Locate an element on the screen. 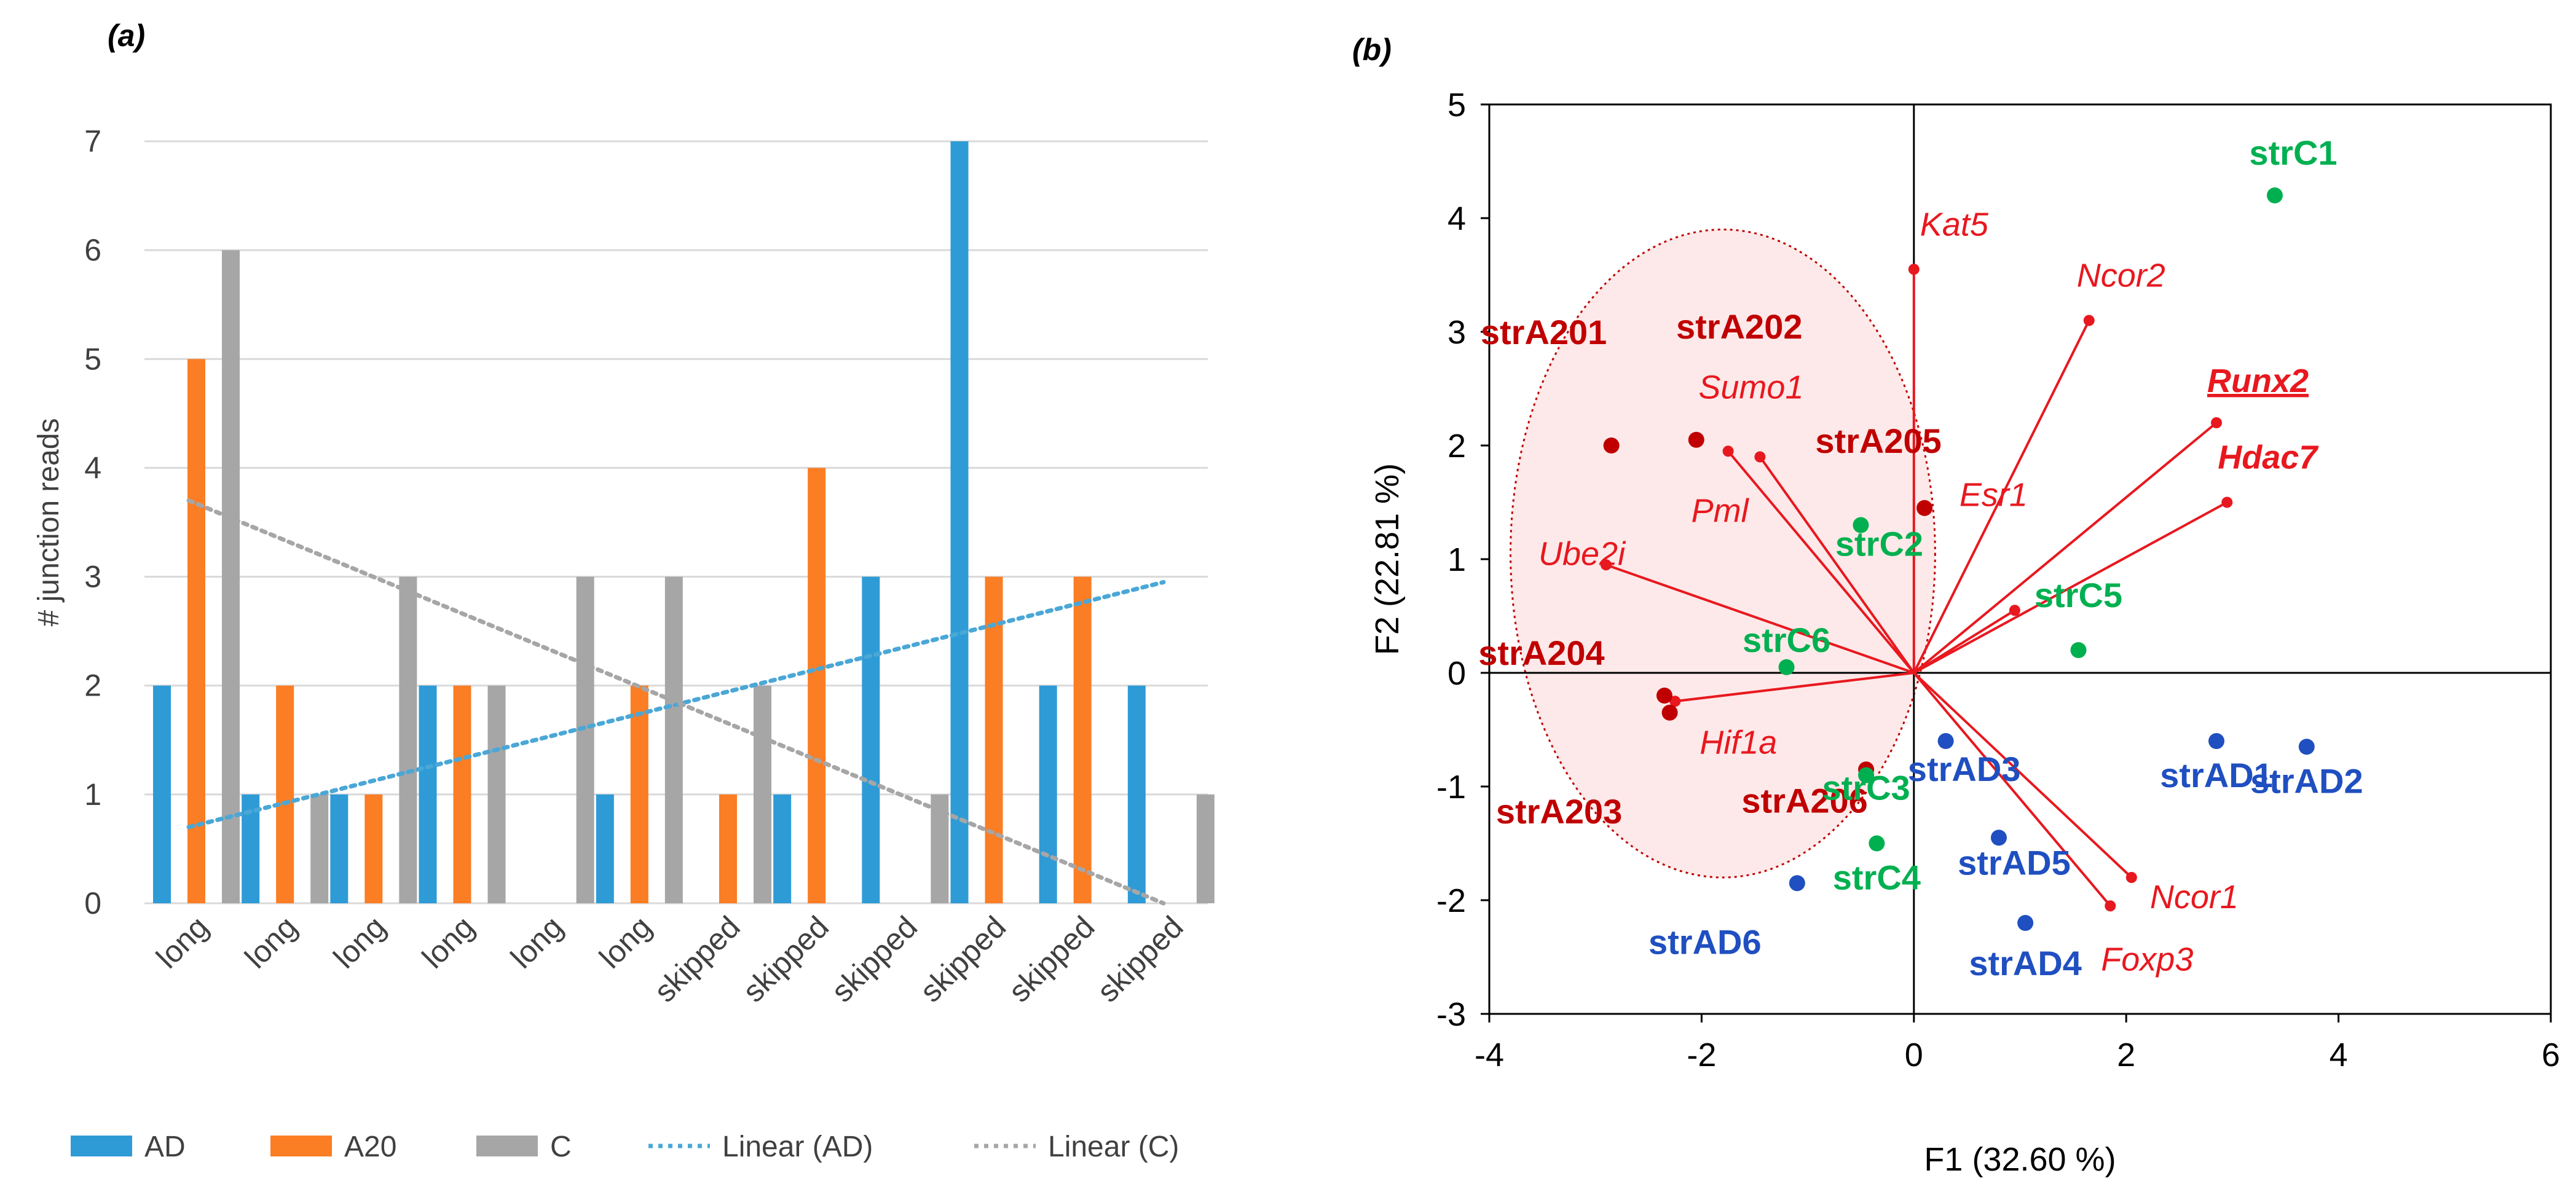 The height and width of the screenshot is (1189, 2576). biplot-ellipse is located at coordinates (1723, 554).